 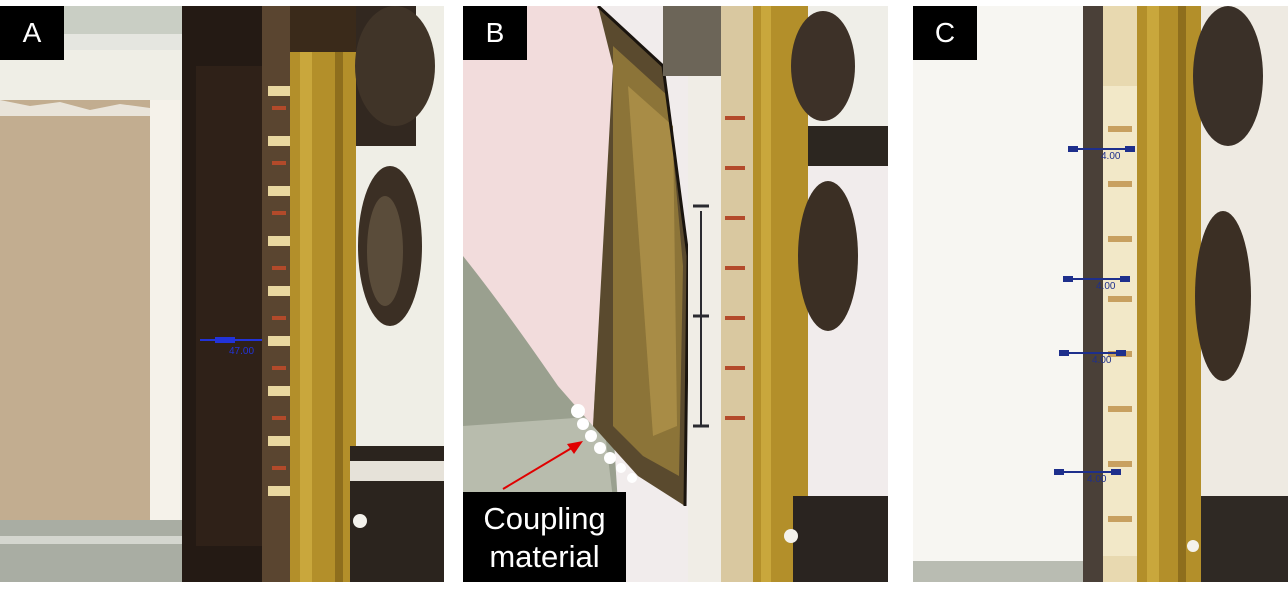 What do you see at coordinates (544, 556) in the screenshot?
I see `callout-line: material` at bounding box center [544, 556].